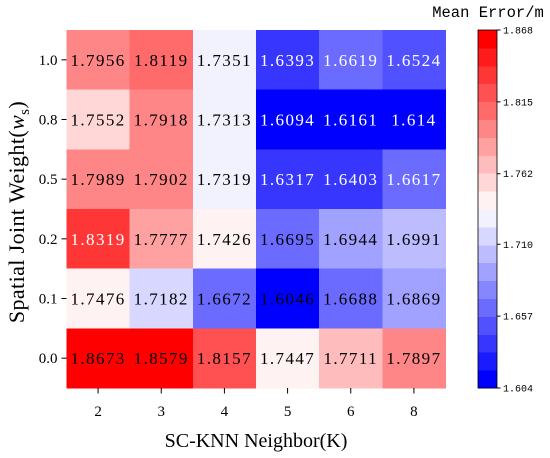  I want to click on cell-value-label: 1.7552, so click(98, 120).